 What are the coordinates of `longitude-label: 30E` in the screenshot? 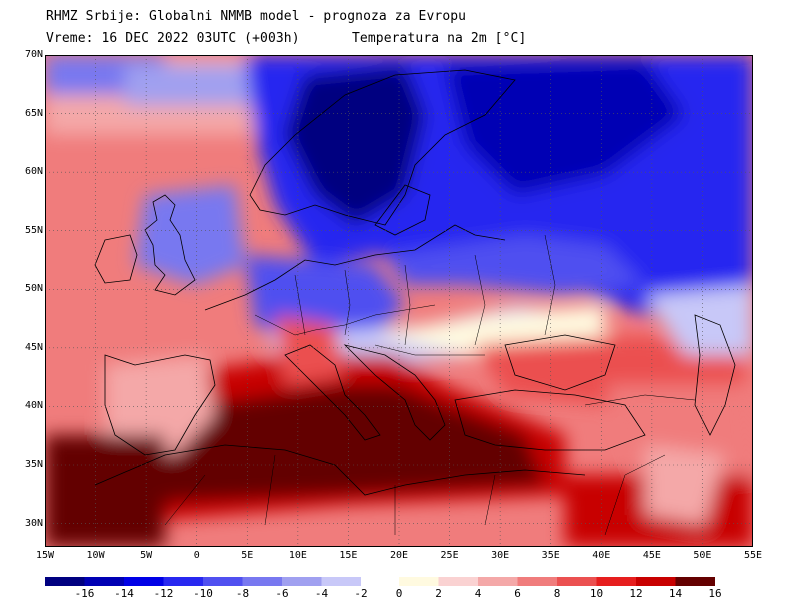 It's located at (500, 555).